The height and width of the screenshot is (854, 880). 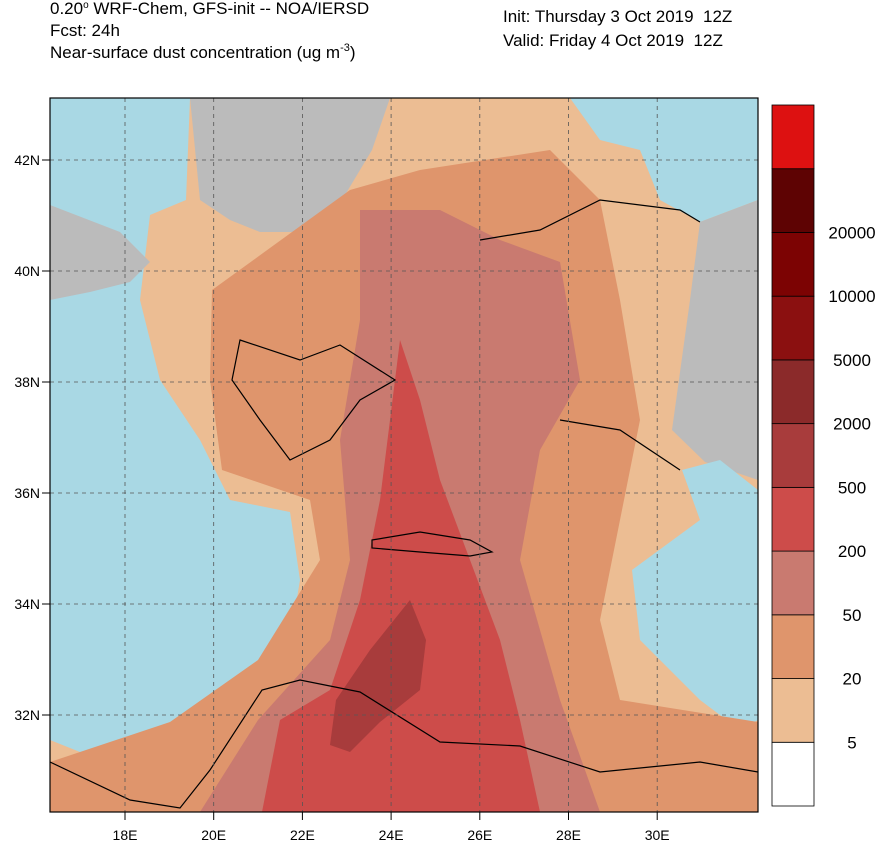 I want to click on lon-label: 24E, so click(x=391, y=835).